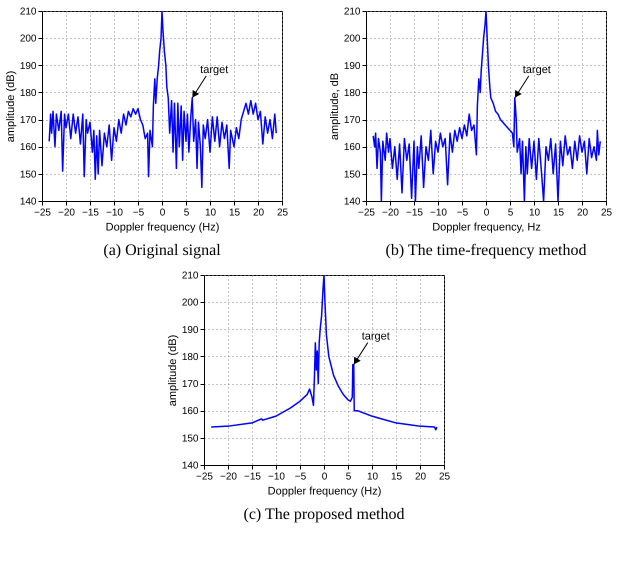 This screenshot has height=575, width=620. I want to click on y-axis-title: amplitude, dB, so click(334, 106).